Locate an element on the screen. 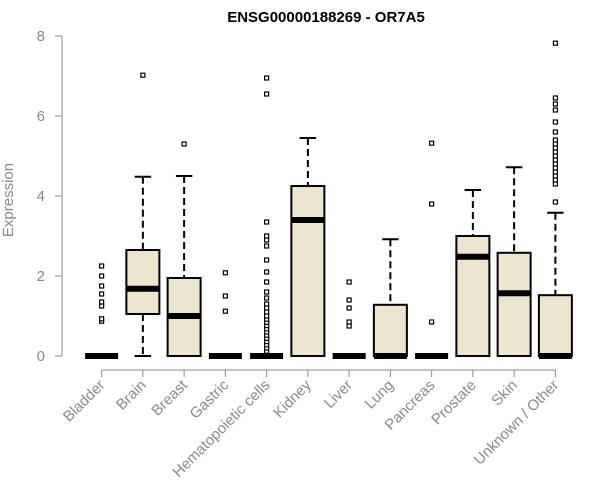 Image resolution: width=600 pixels, height=500 pixels. box-breast is located at coordinates (184, 249).